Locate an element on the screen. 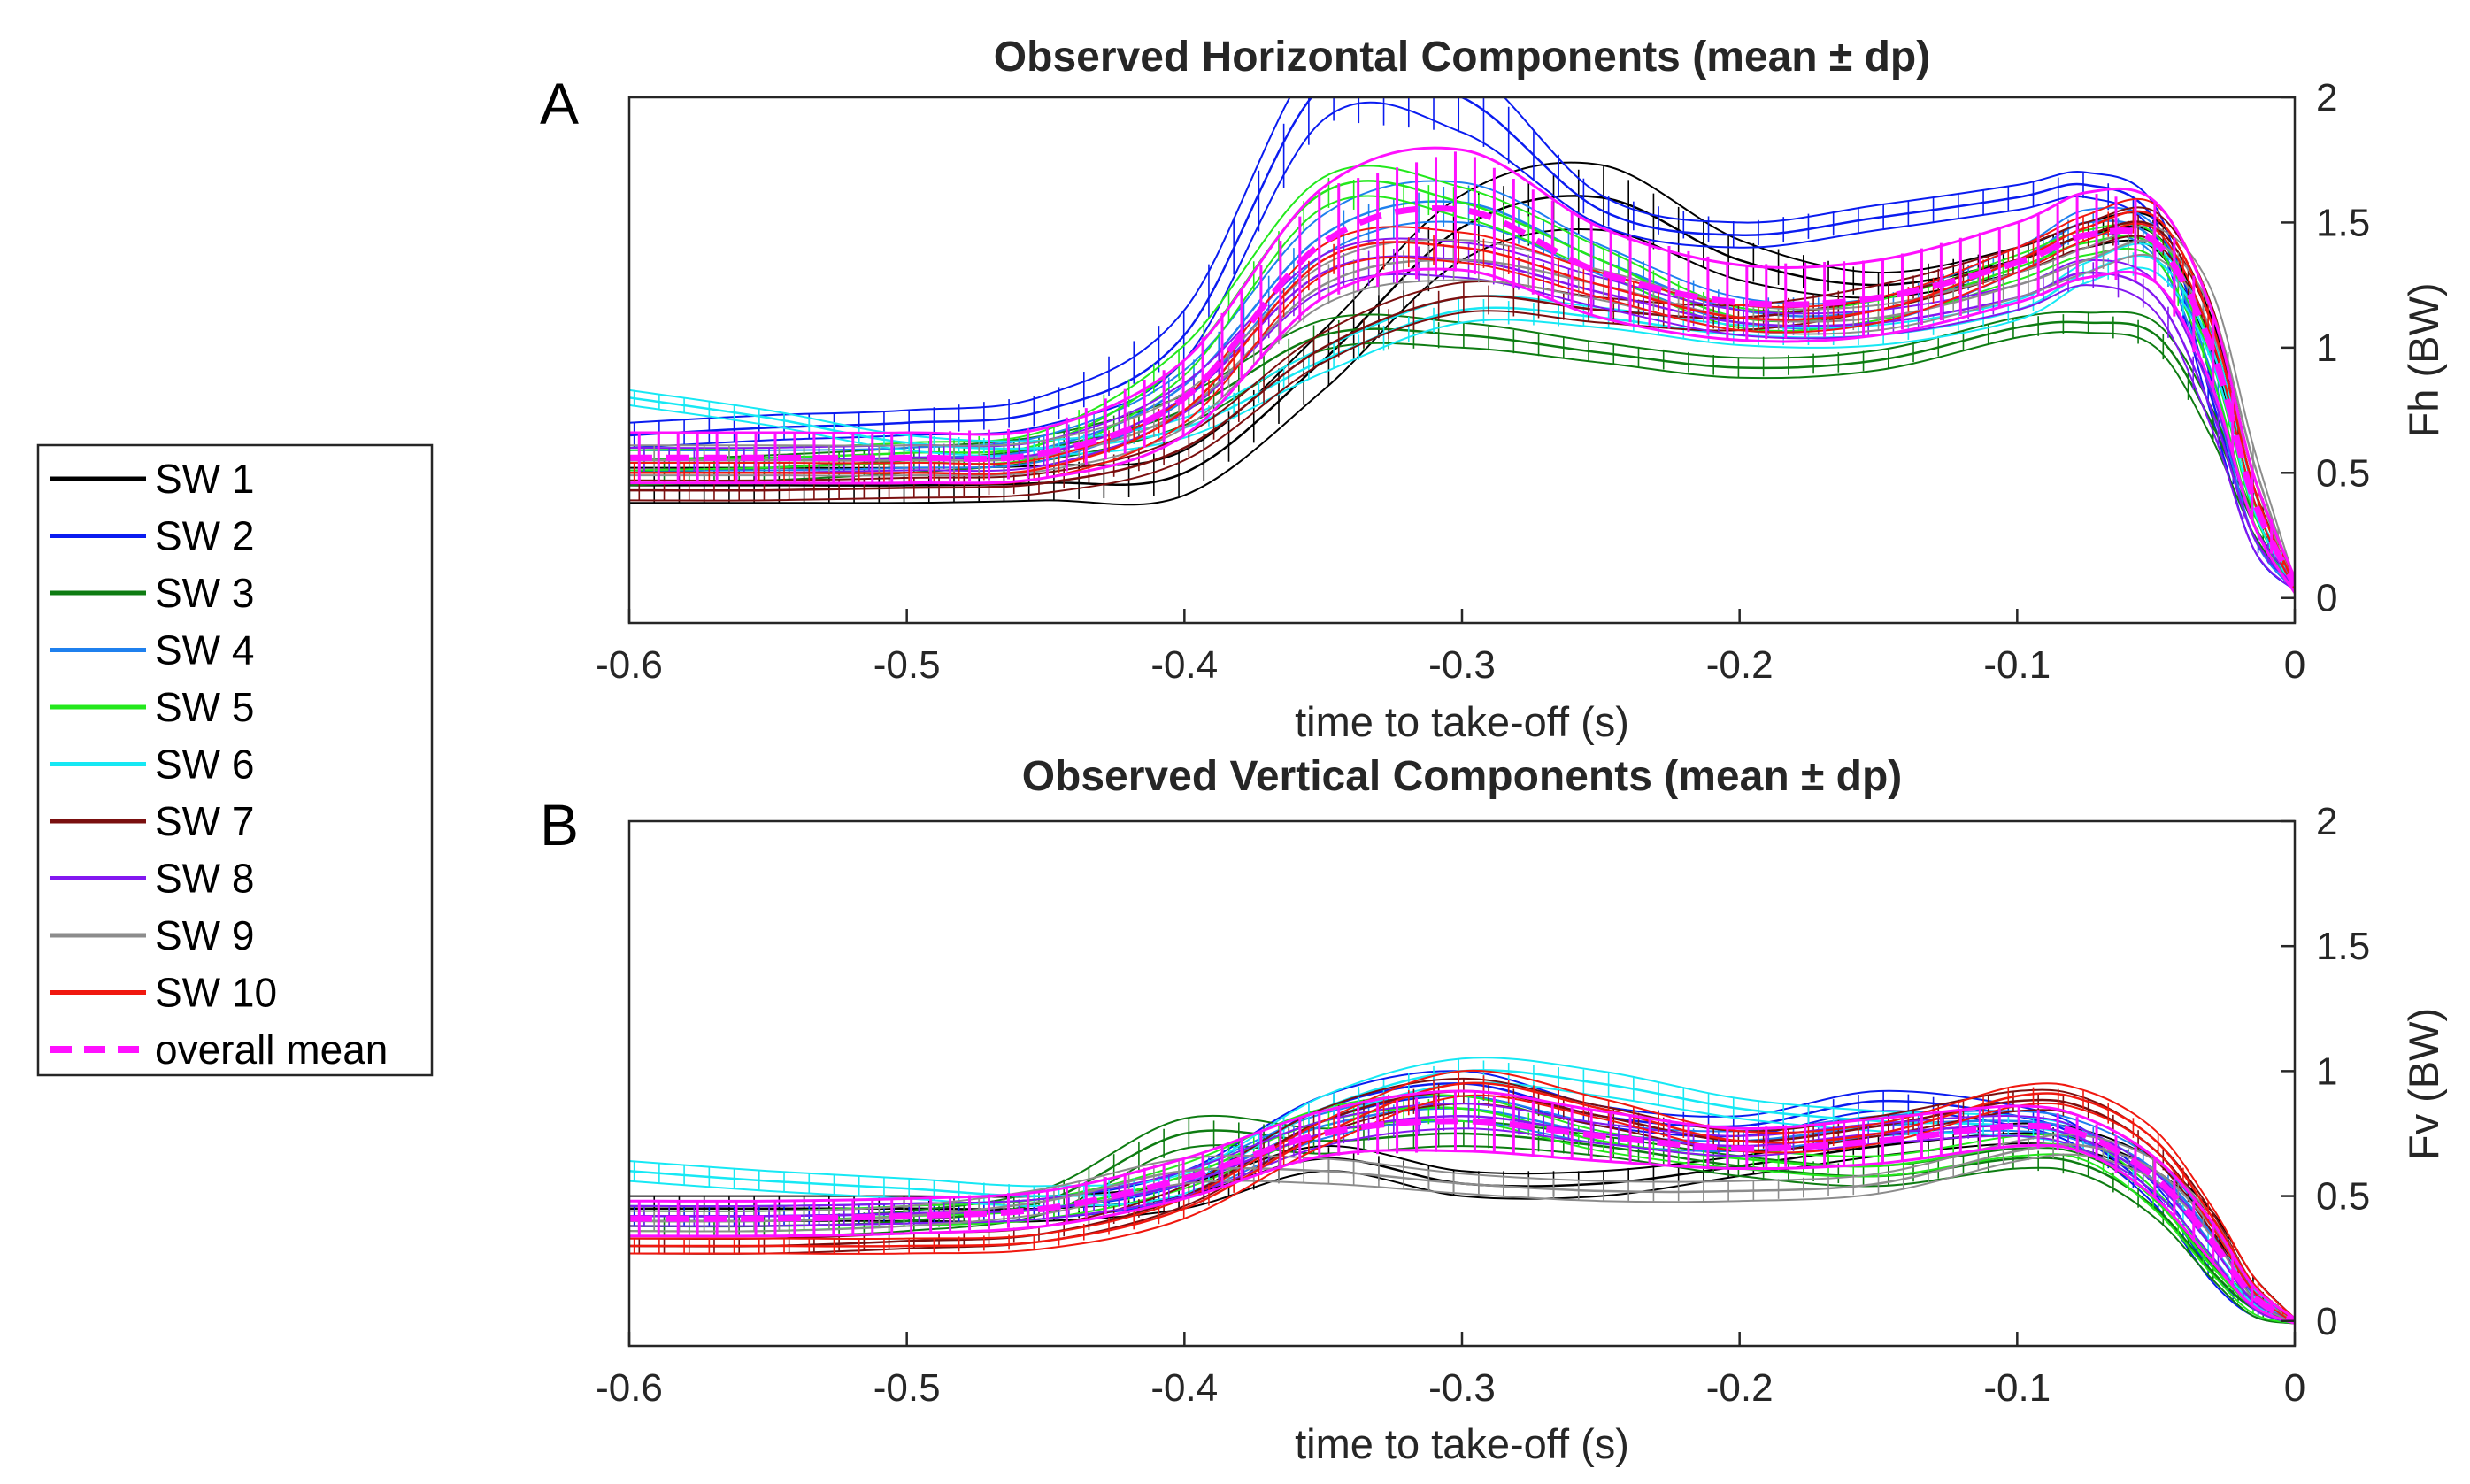 The width and height of the screenshot is (2470, 1484). panel-b-xtick-label: 0 is located at coordinates (2294, 1388).